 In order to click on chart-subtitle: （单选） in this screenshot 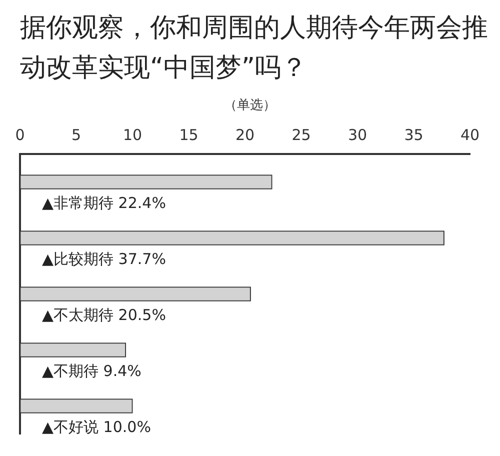, I will do `click(250, 105)`.